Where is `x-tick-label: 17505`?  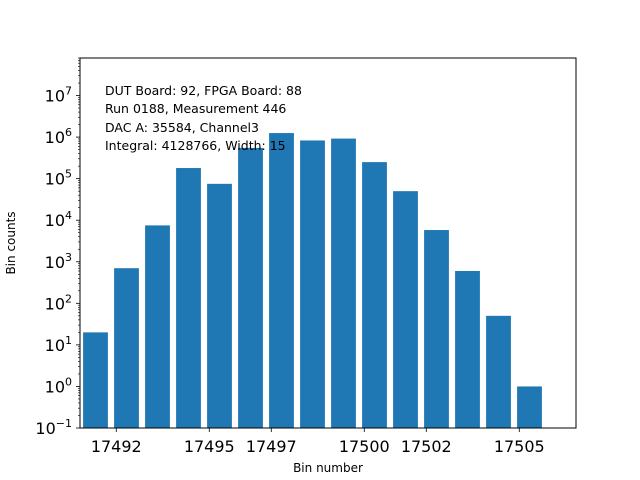
x-tick-label: 17505 is located at coordinates (519, 446).